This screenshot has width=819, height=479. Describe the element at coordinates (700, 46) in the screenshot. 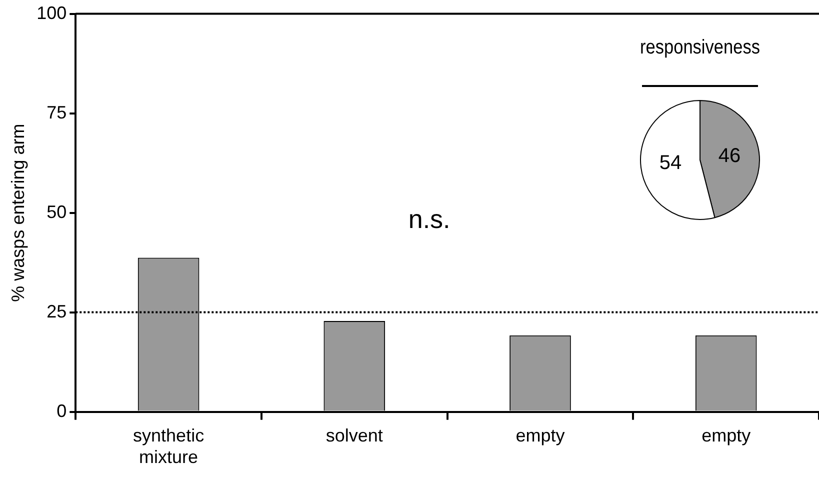

I see `chart-title: responsiveness` at that location.